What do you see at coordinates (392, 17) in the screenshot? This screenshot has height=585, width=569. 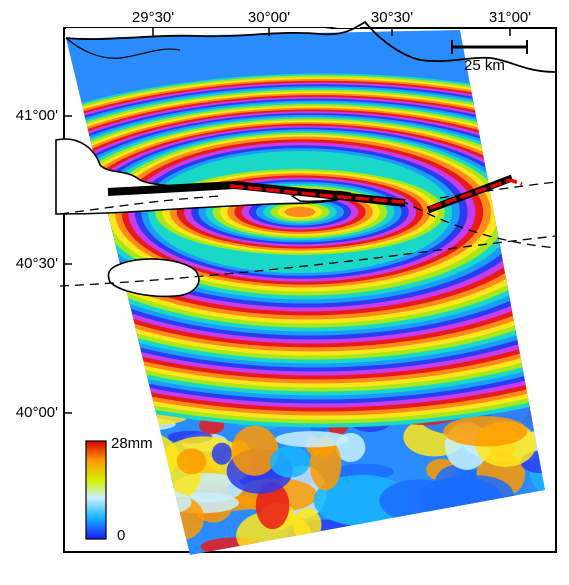 I see `lon-label-30-30: 30°30'` at bounding box center [392, 17].